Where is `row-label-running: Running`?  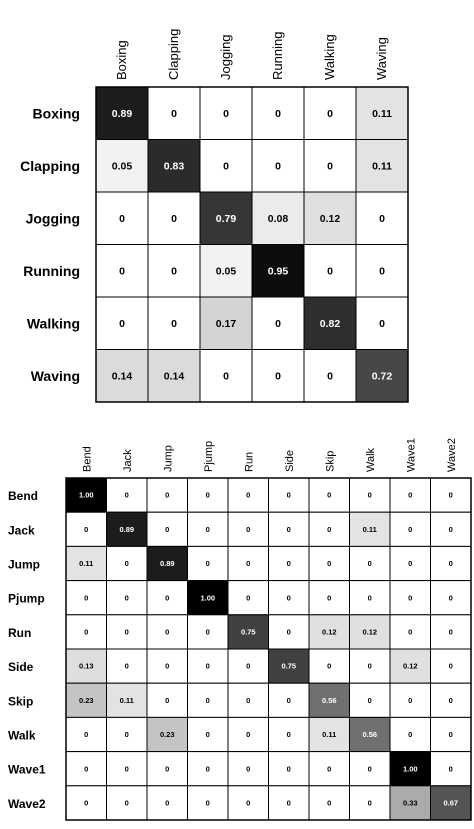
row-label-running: Running is located at coordinates (51, 271).